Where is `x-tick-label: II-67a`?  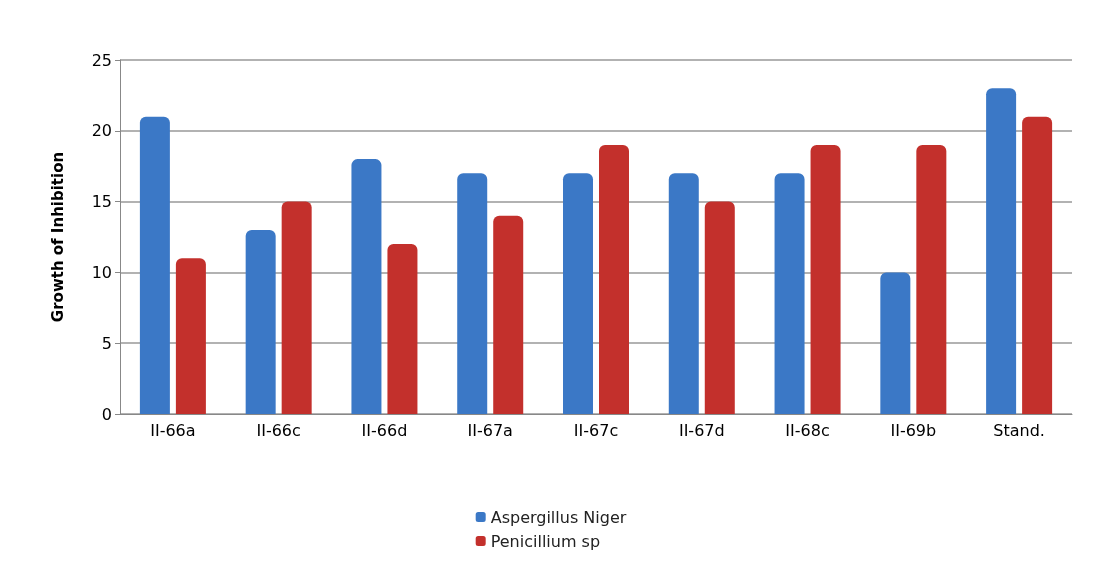
x-tick-label: II-67a is located at coordinates (490, 430).